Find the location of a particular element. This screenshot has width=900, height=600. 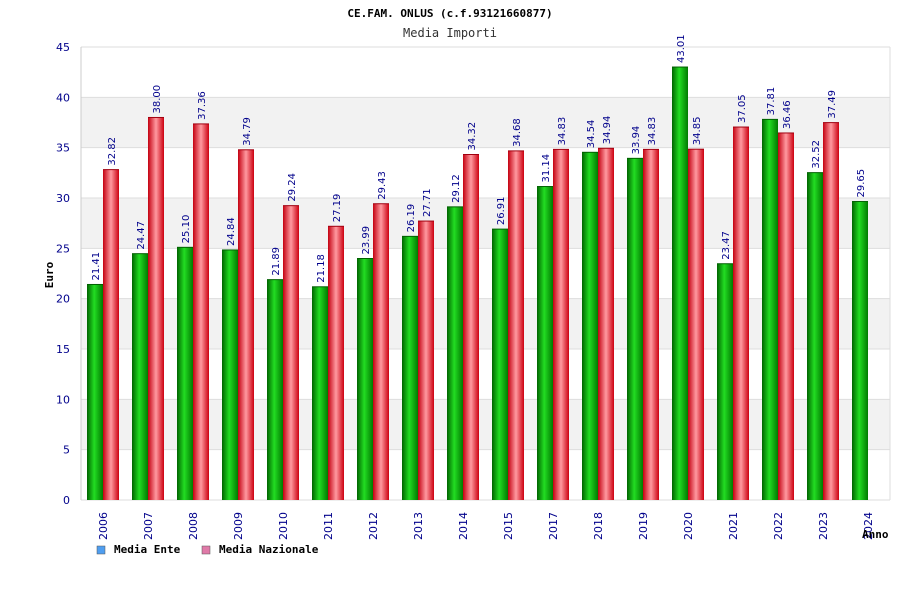

data-label: 34.85 is located at coordinates (697, 131).